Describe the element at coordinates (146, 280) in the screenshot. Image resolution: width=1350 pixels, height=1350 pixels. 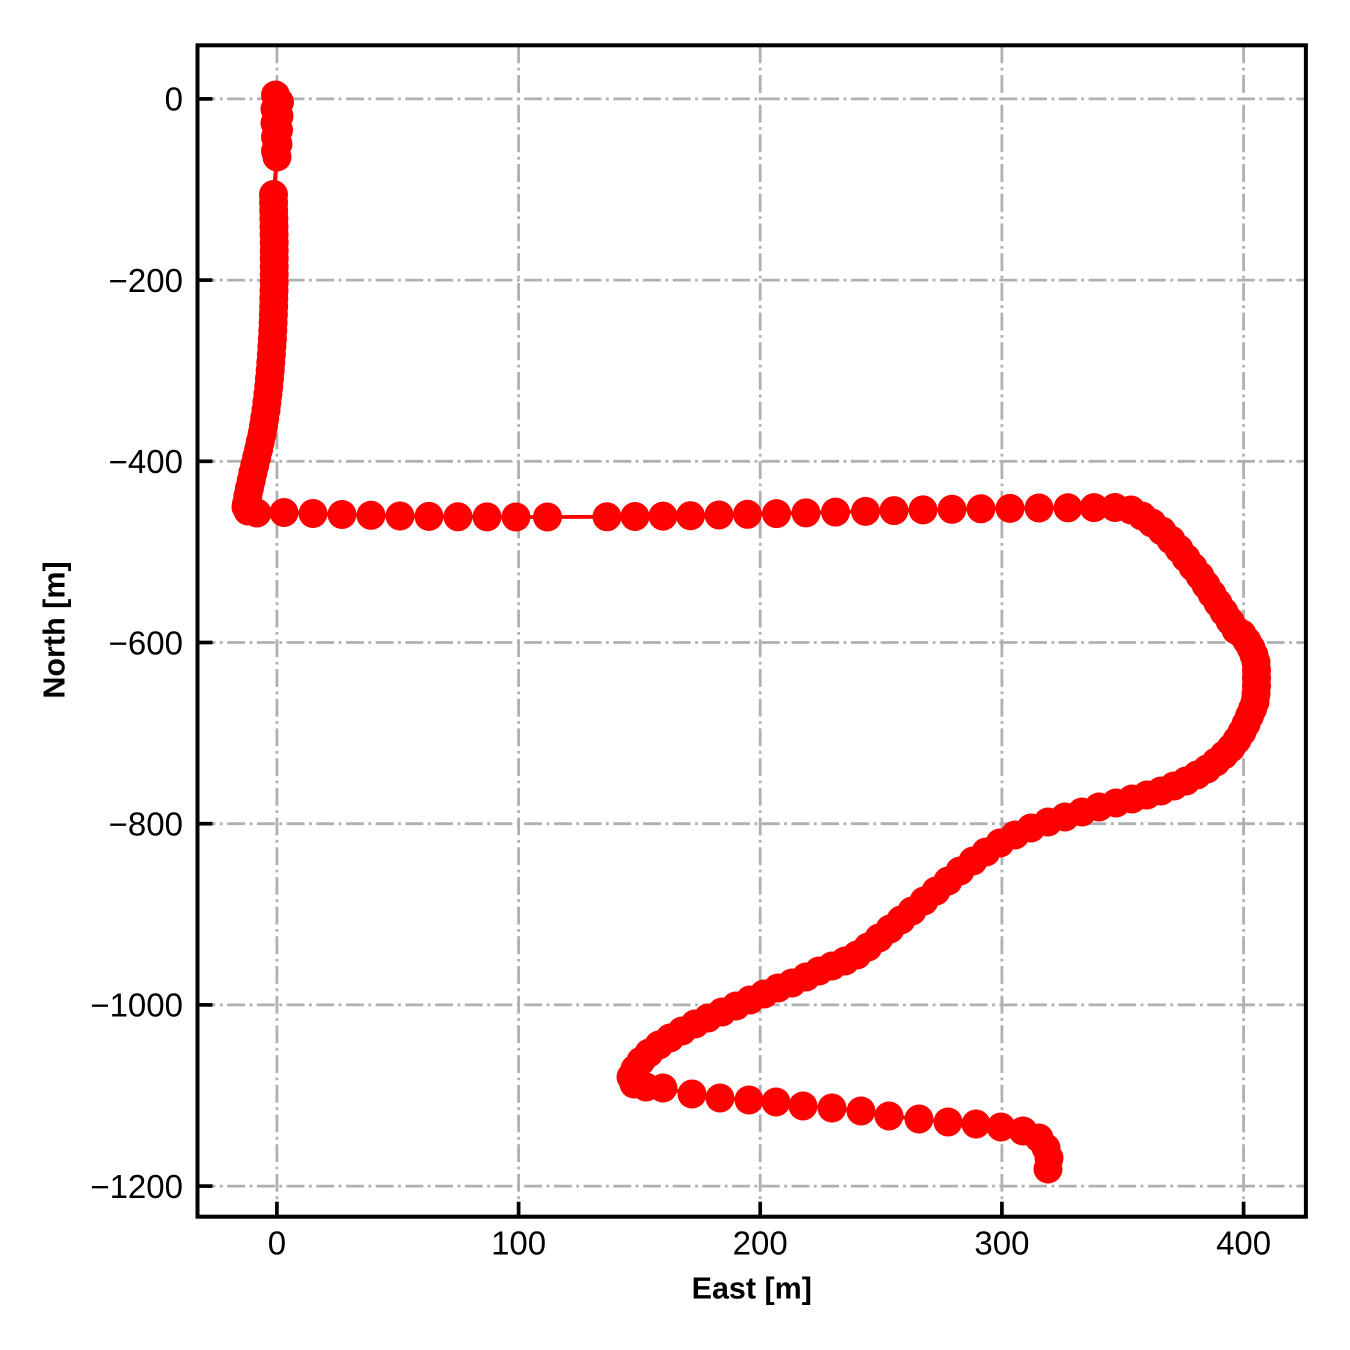
I see `svg-text: −200` at that location.